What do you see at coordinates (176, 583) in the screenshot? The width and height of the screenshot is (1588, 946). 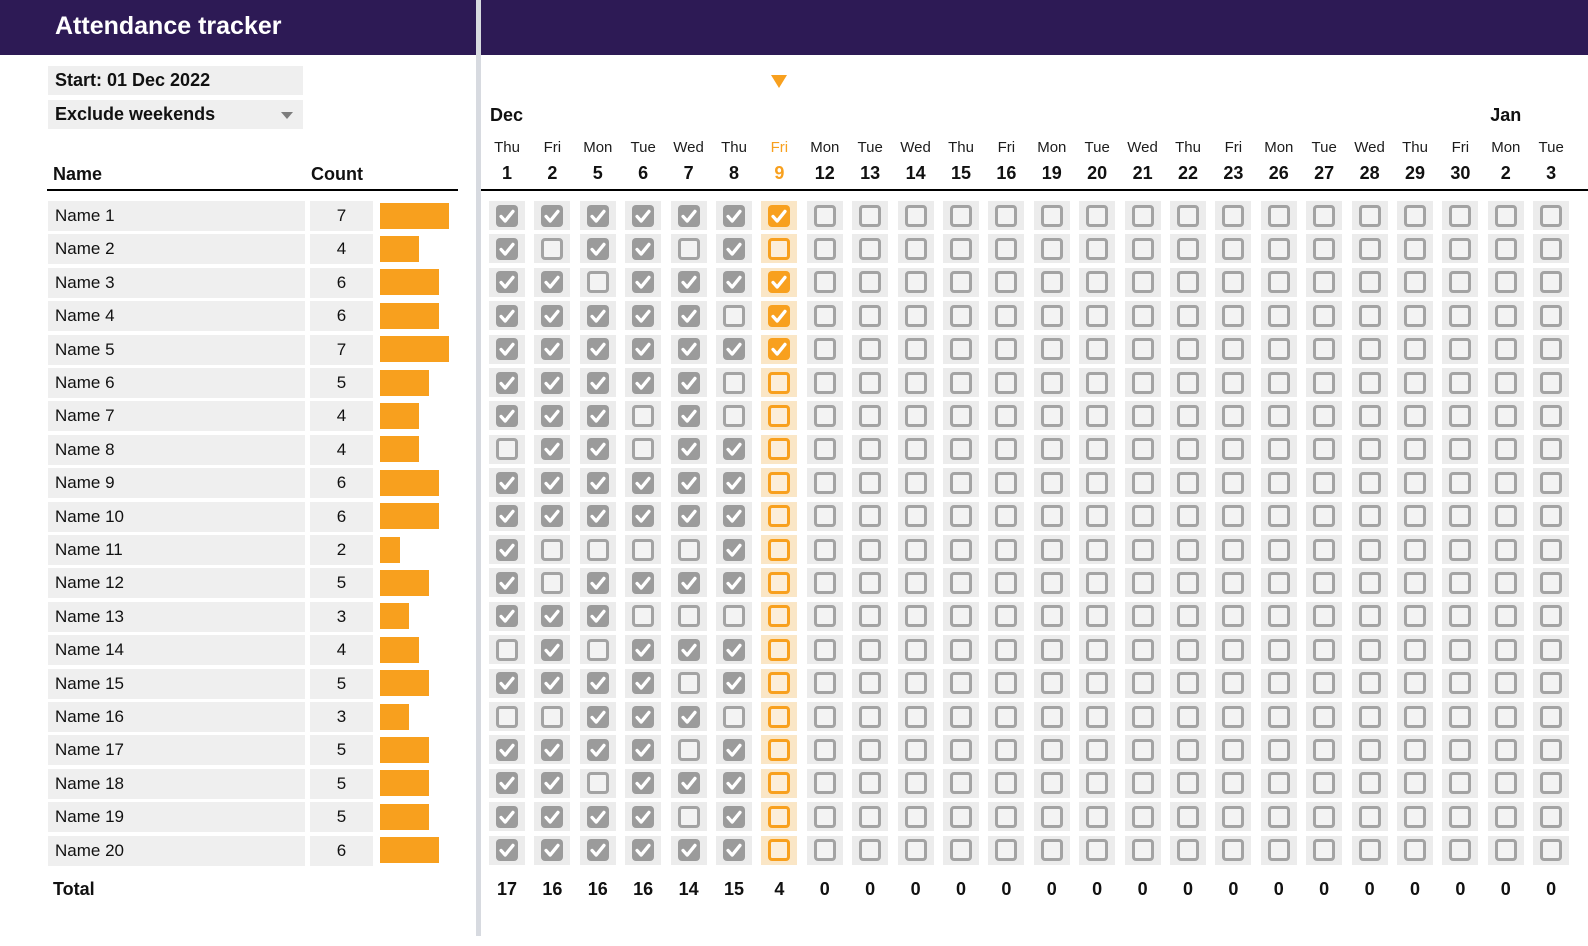 I see `name-cell: Name 12` at bounding box center [176, 583].